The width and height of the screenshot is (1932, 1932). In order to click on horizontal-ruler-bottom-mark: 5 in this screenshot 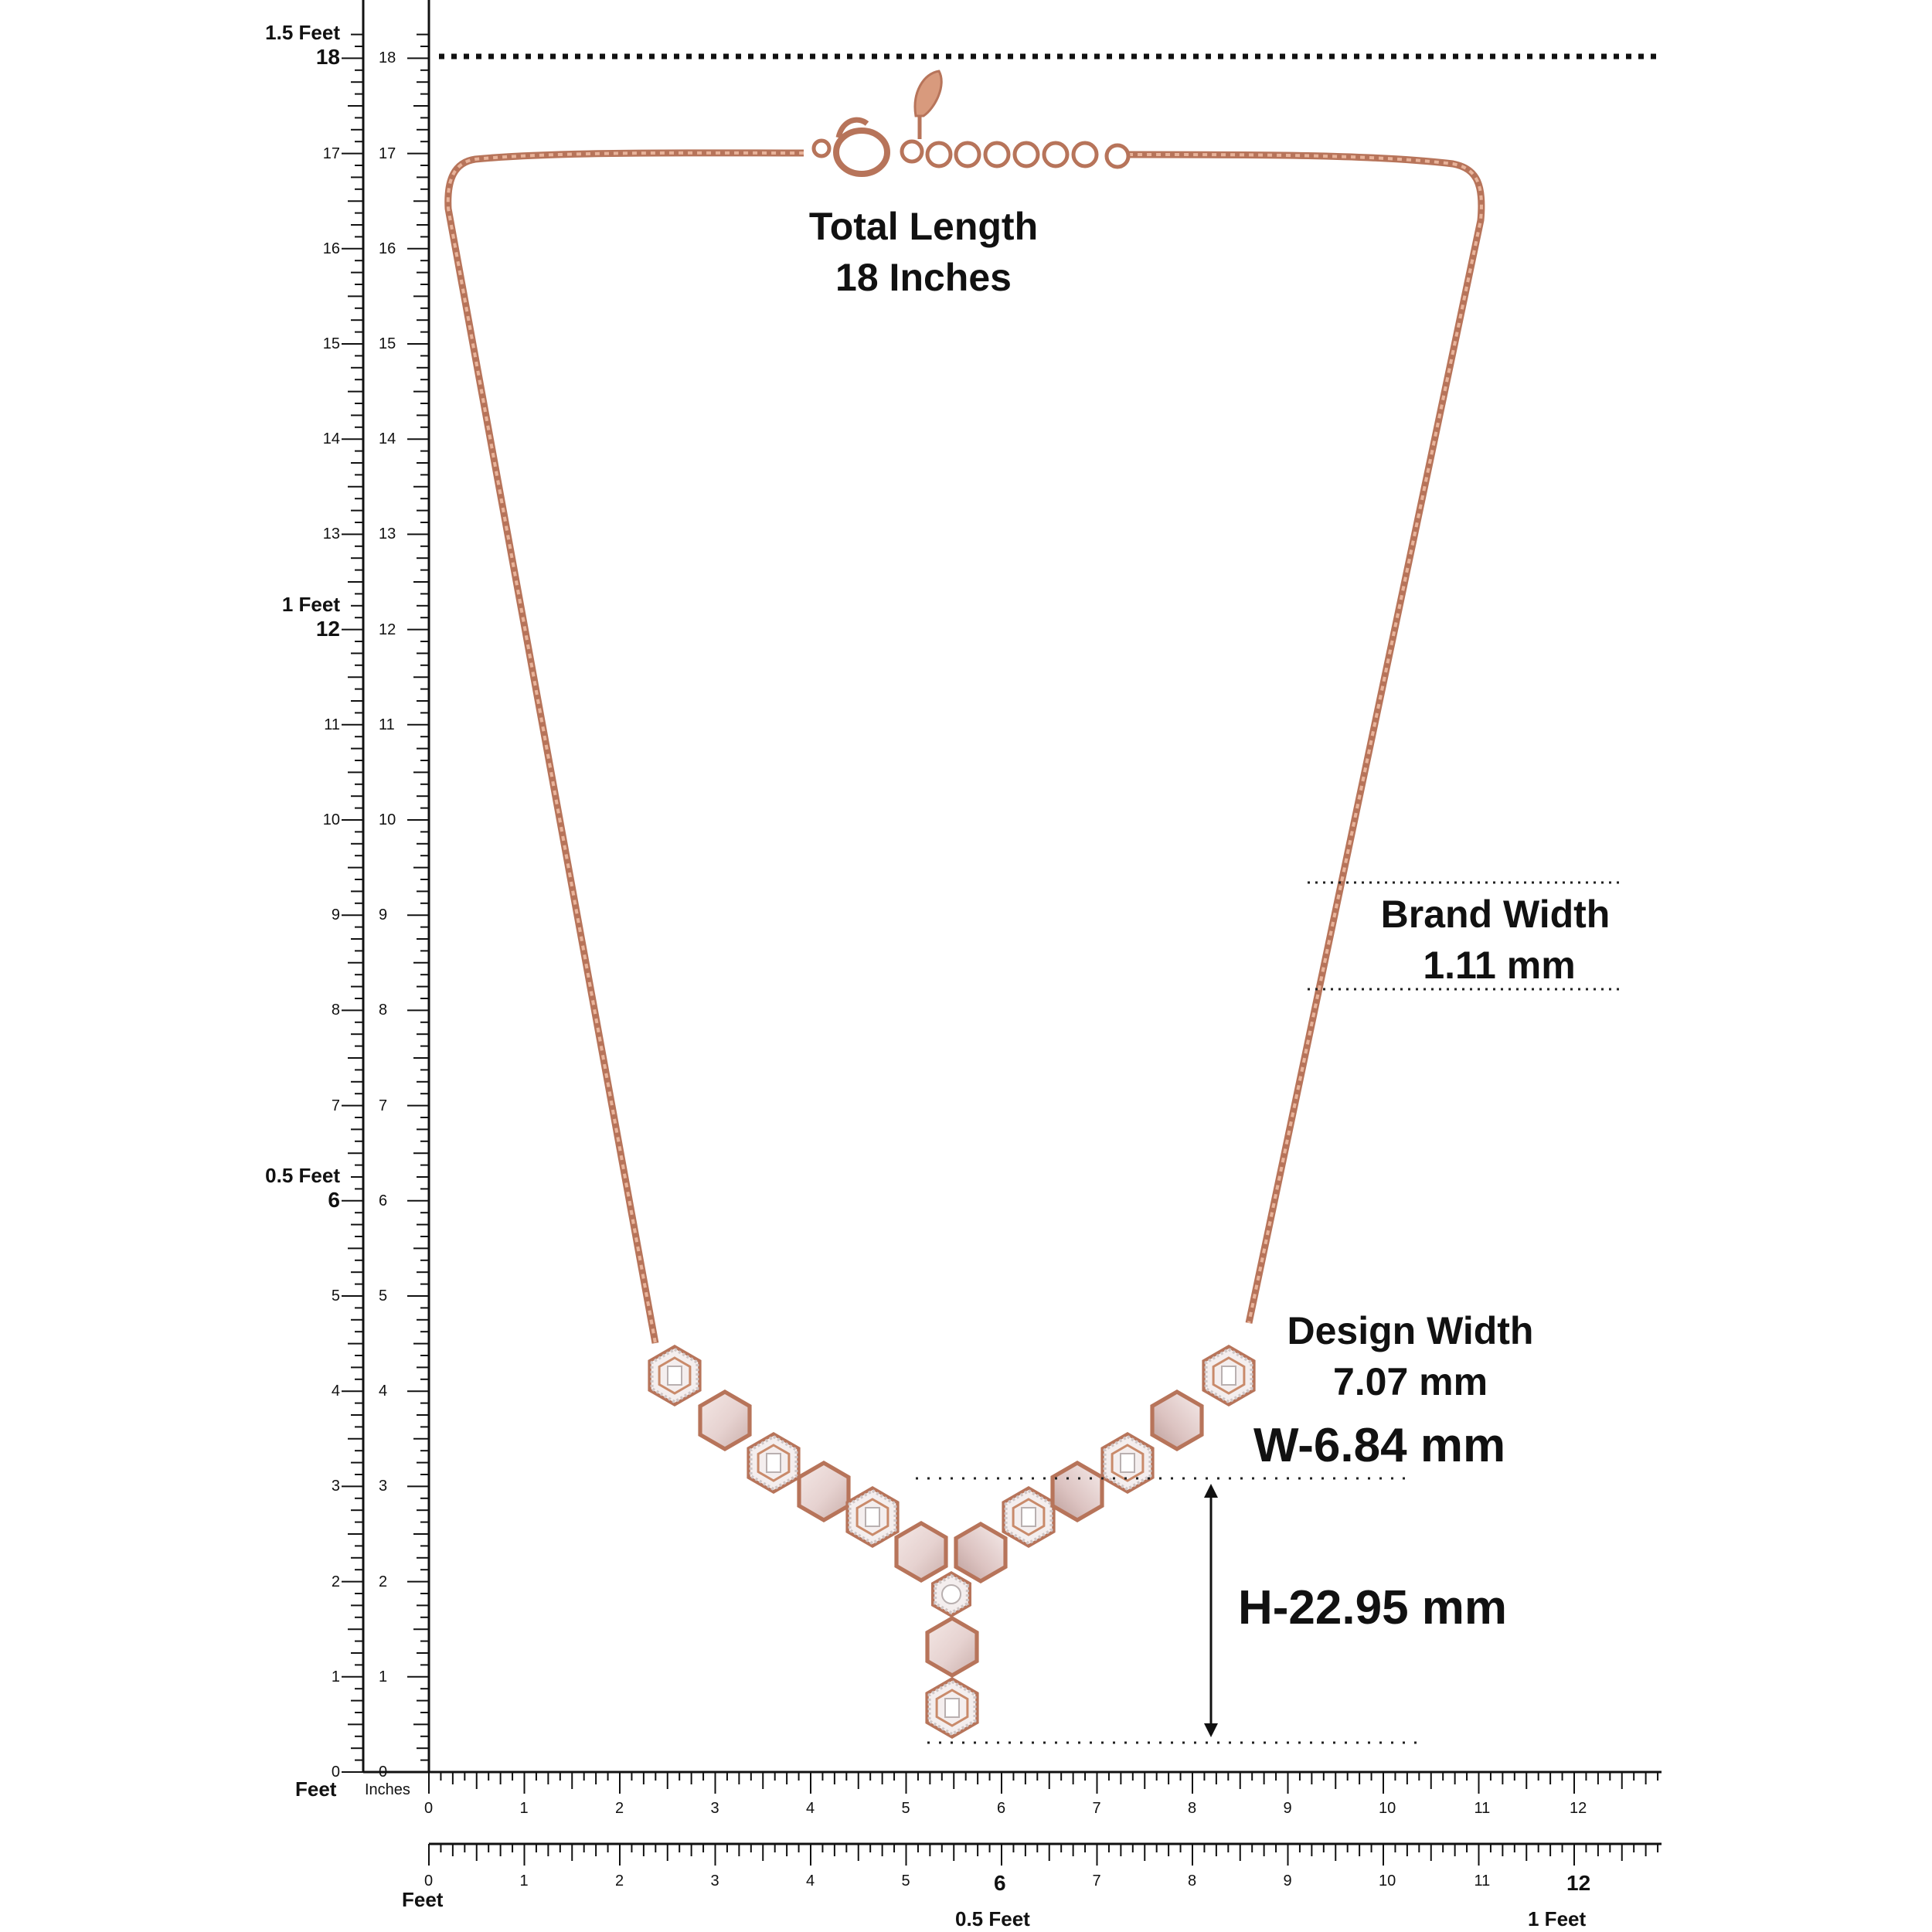, I will do `click(906, 1881)`.